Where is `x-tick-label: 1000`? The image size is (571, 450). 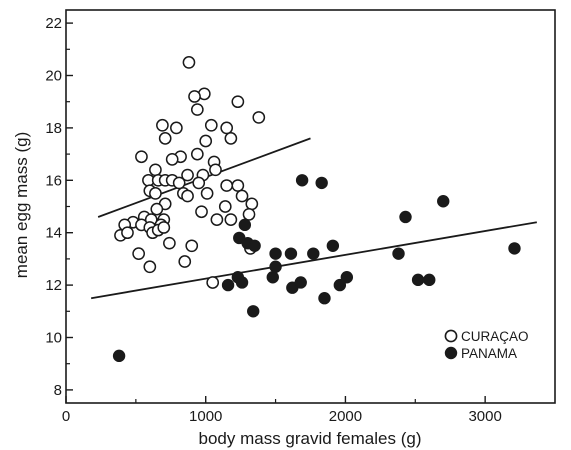 x-tick-label: 1000 is located at coordinates (205, 416).